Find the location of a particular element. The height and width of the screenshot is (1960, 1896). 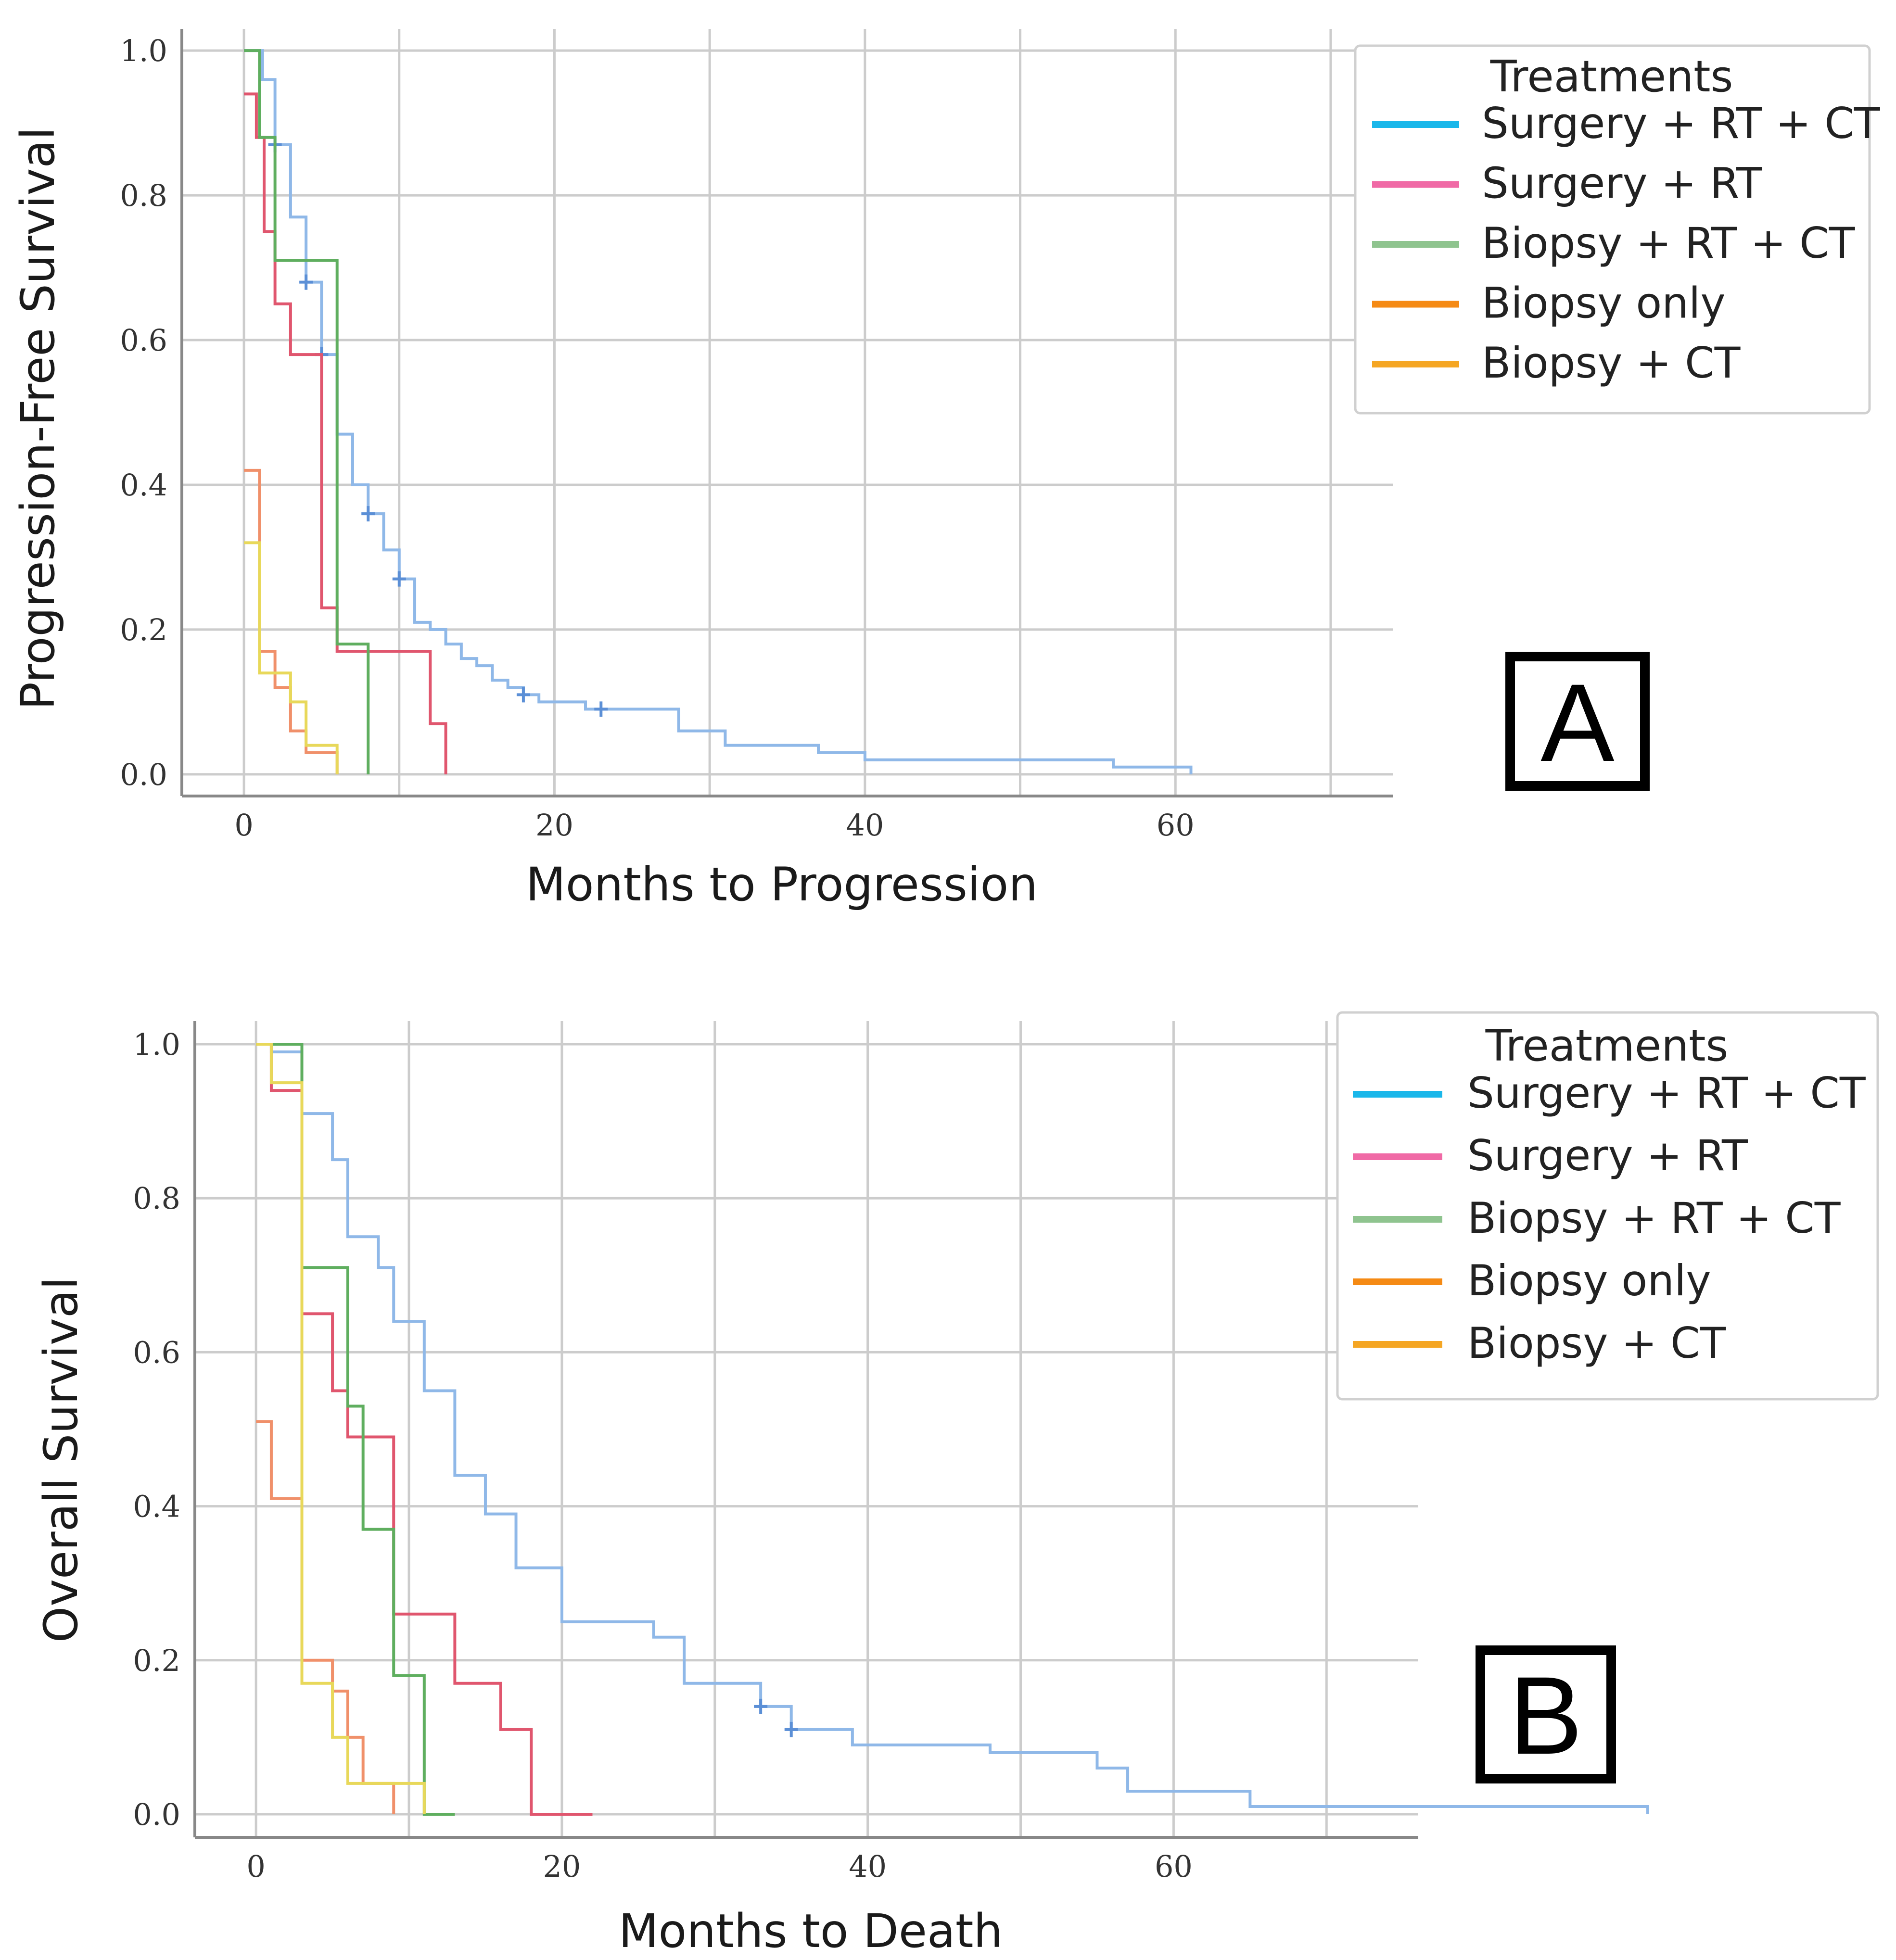

chart-a-x-tick-label: 0 is located at coordinates (243, 825).